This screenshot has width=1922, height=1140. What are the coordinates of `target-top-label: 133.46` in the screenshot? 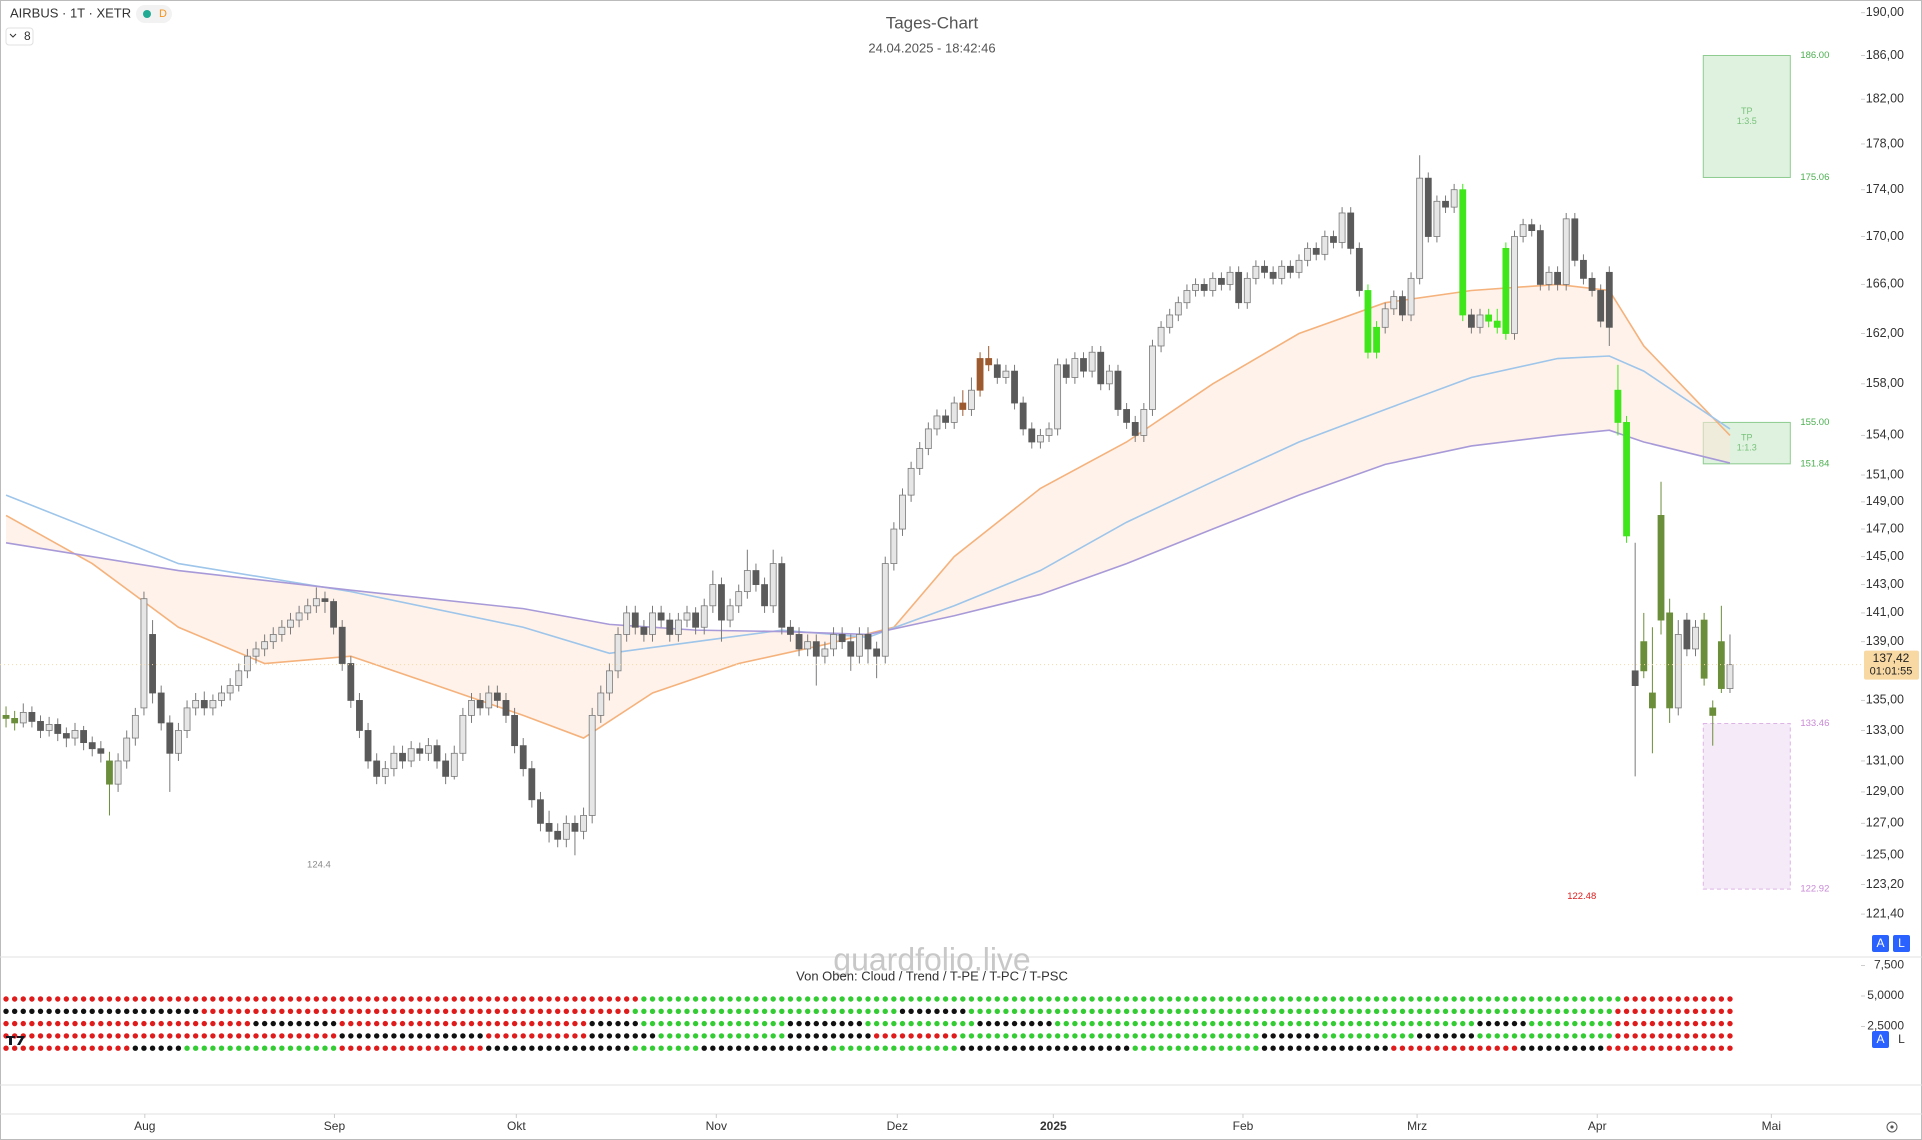 It's located at (1814, 723).